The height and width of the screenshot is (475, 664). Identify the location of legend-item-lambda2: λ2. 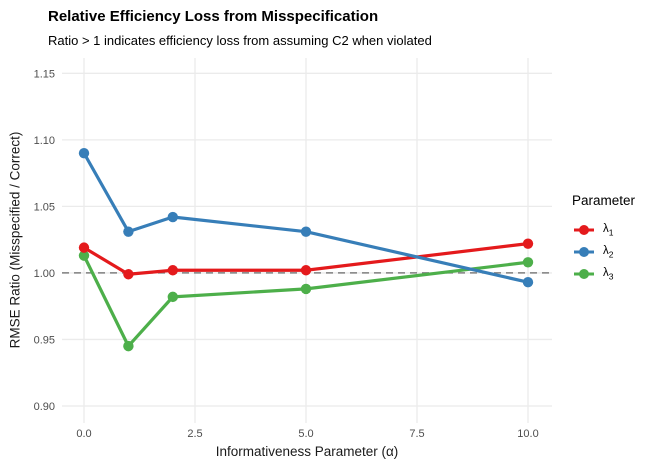
(603, 252).